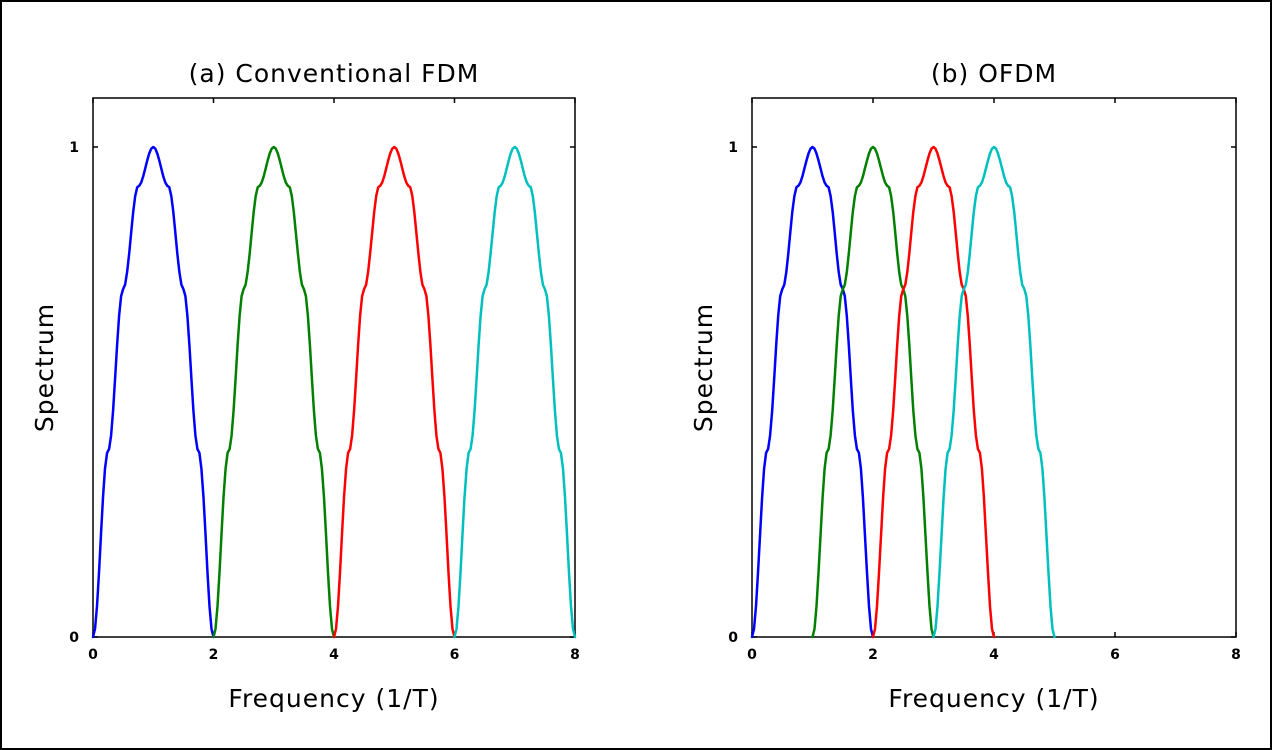 Image resolution: width=1272 pixels, height=750 pixels. What do you see at coordinates (994, 73) in the screenshot?
I see `chart-title: (b) OFDM` at bounding box center [994, 73].